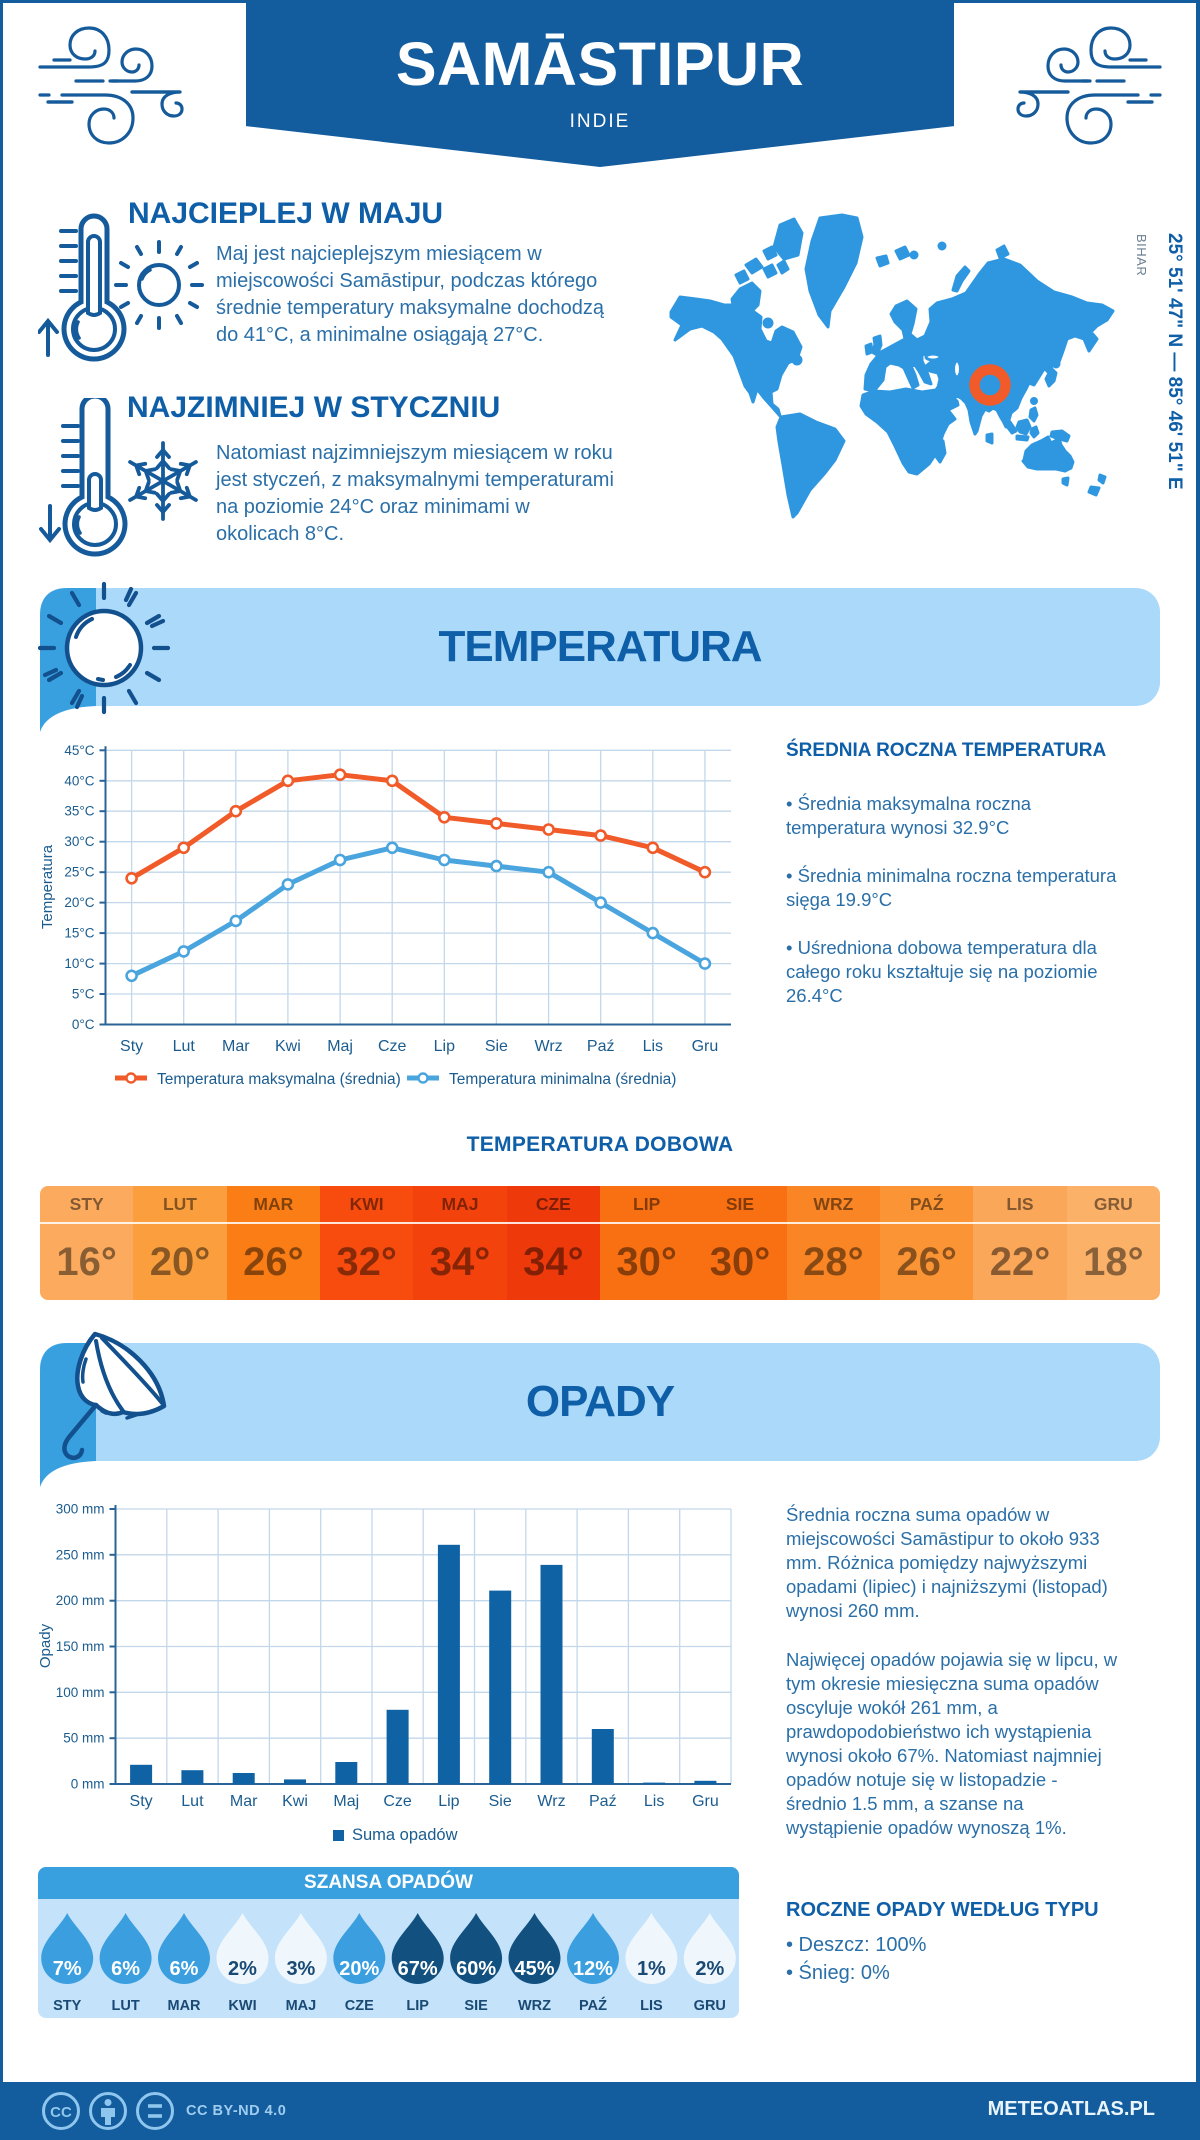 This screenshot has height=2140, width=1200. Describe the element at coordinates (88, 1784) in the screenshot. I see `svg-text: 0 mm` at that location.